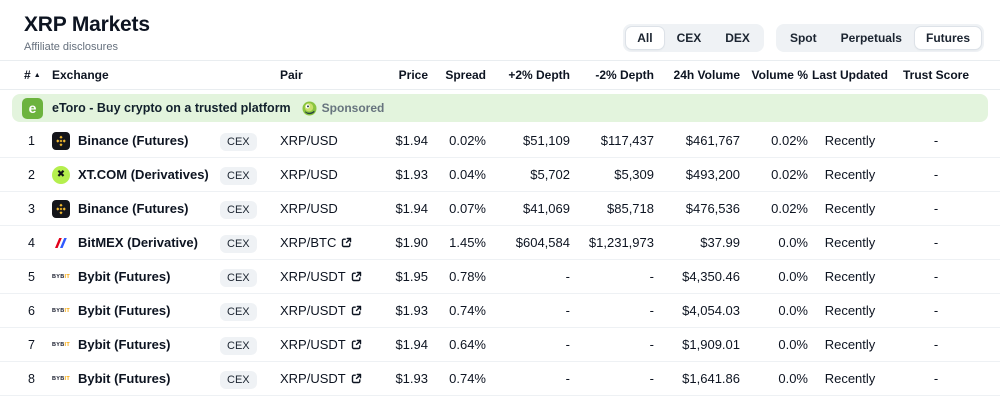  I want to click on depth-plus-cell: $5,702, so click(550, 174).